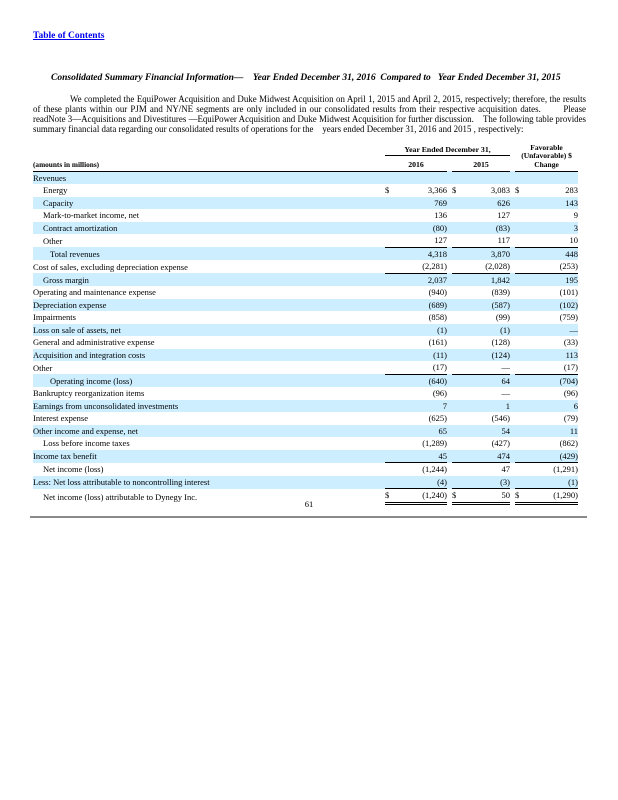  What do you see at coordinates (55, 190) in the screenshot?
I see `row-label: Energy` at bounding box center [55, 190].